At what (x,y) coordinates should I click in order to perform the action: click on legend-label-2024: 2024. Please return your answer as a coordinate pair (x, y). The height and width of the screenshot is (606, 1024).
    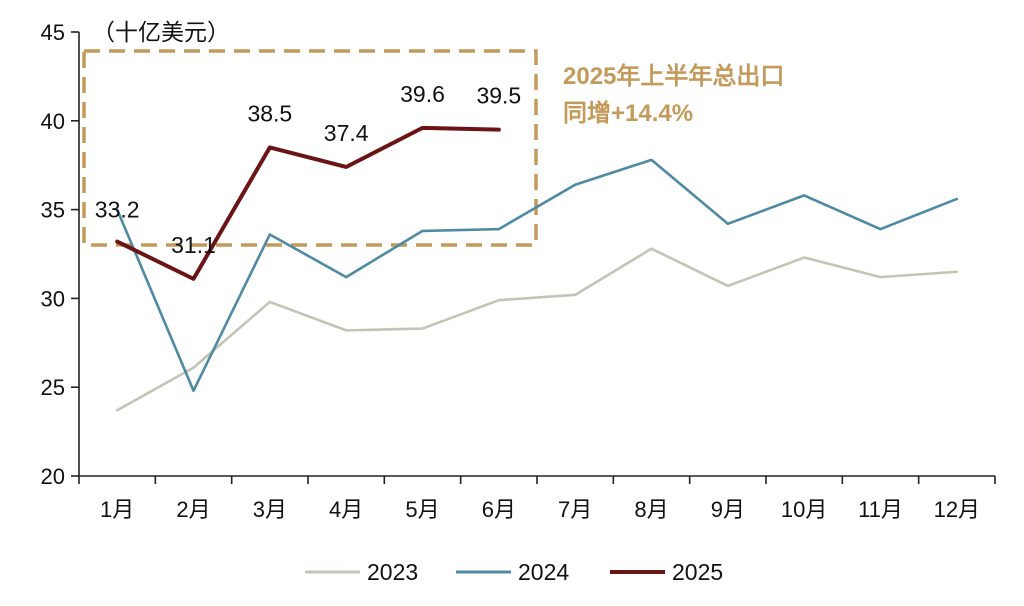
    Looking at the image, I should click on (543, 572).